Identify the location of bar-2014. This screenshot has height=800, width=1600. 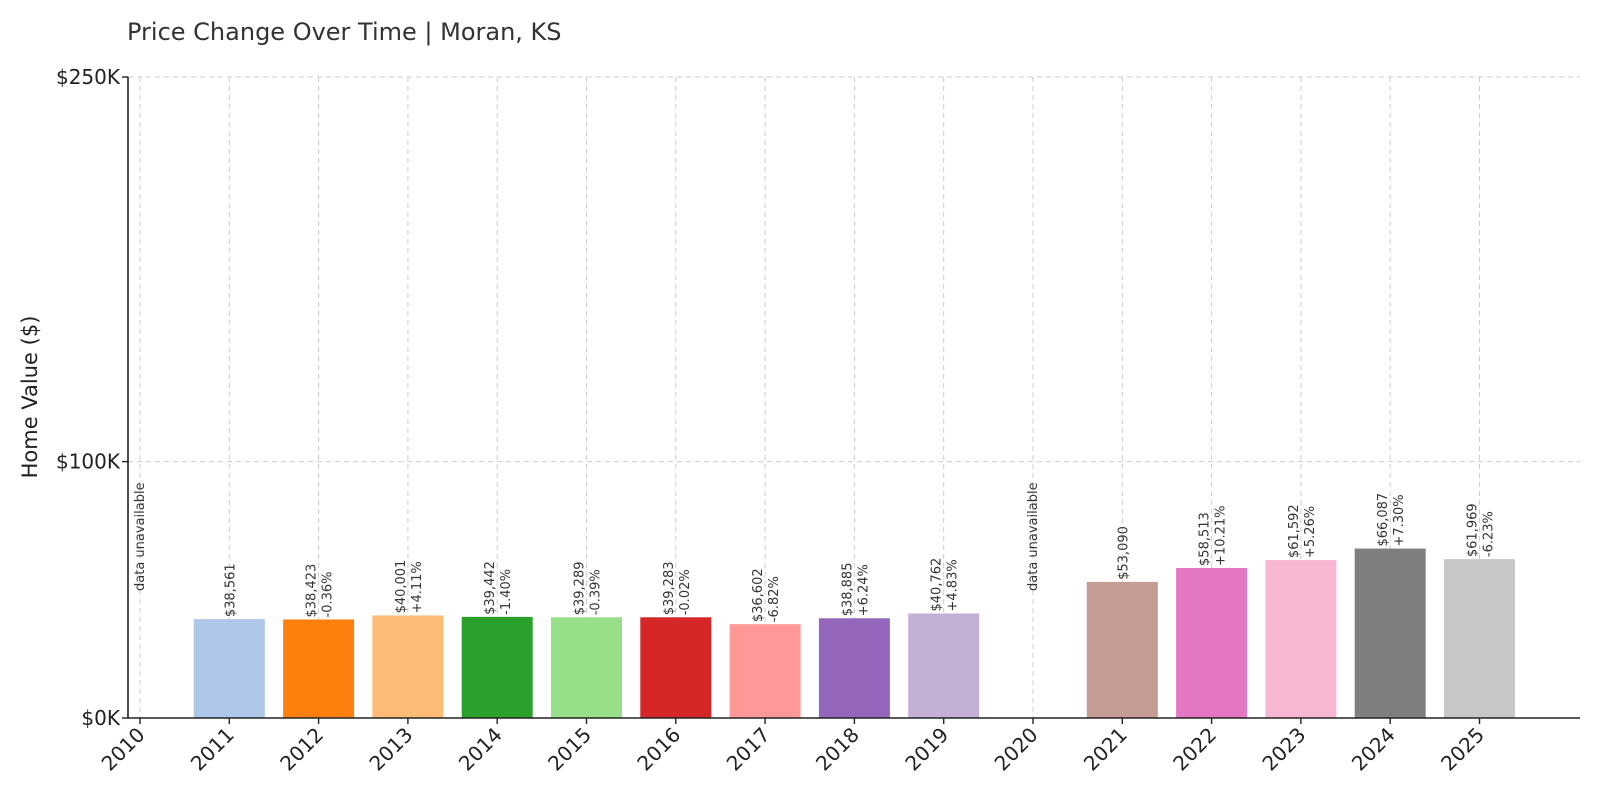
(497, 667).